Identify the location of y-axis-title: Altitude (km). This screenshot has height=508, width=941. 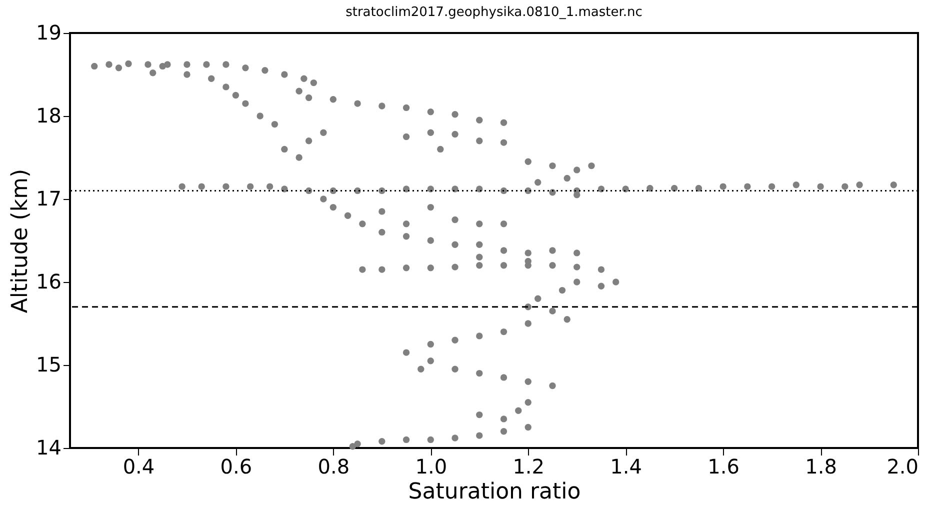
(21, 241).